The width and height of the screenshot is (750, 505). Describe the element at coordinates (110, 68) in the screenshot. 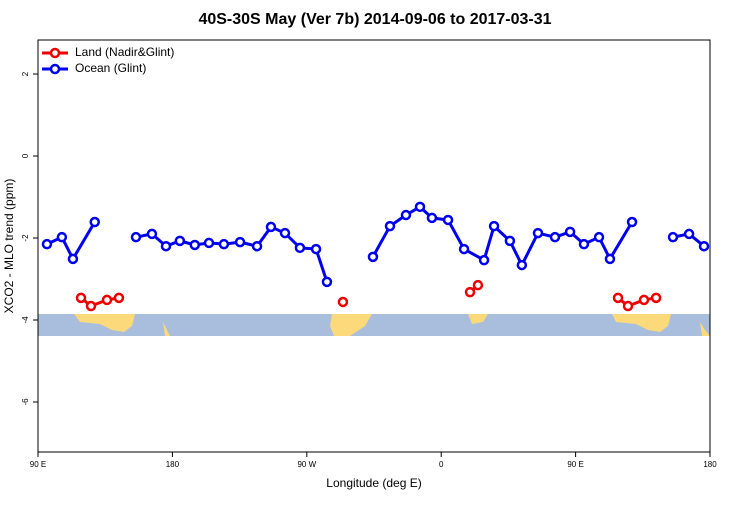

I see `legend-label: Ocean (Glint)` at that location.